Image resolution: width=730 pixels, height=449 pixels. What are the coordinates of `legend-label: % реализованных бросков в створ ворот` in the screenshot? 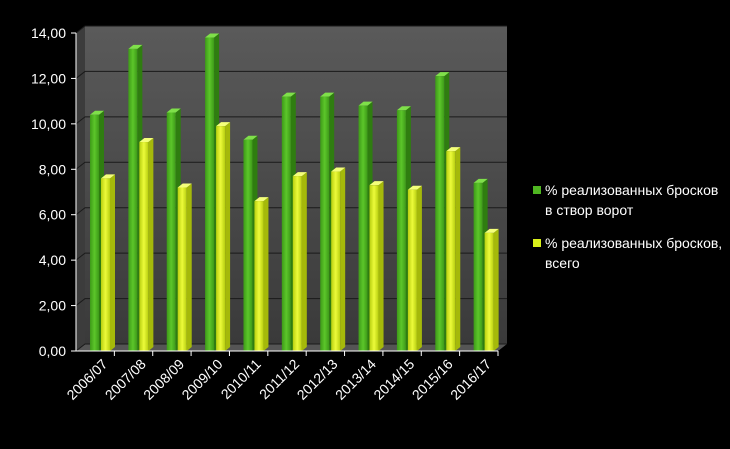 It's located at (632, 200).